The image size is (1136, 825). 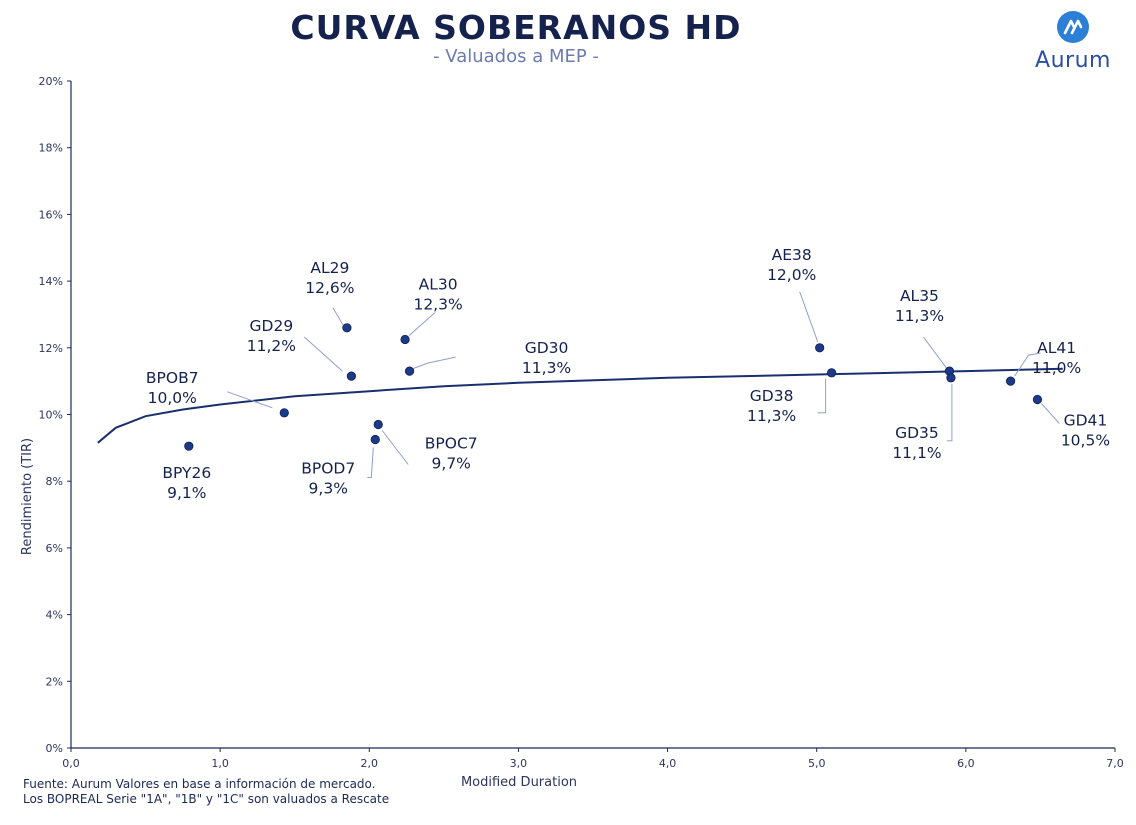 What do you see at coordinates (27, 496) in the screenshot?
I see `y-axis-title: Rendimiento (TIR)` at bounding box center [27, 496].